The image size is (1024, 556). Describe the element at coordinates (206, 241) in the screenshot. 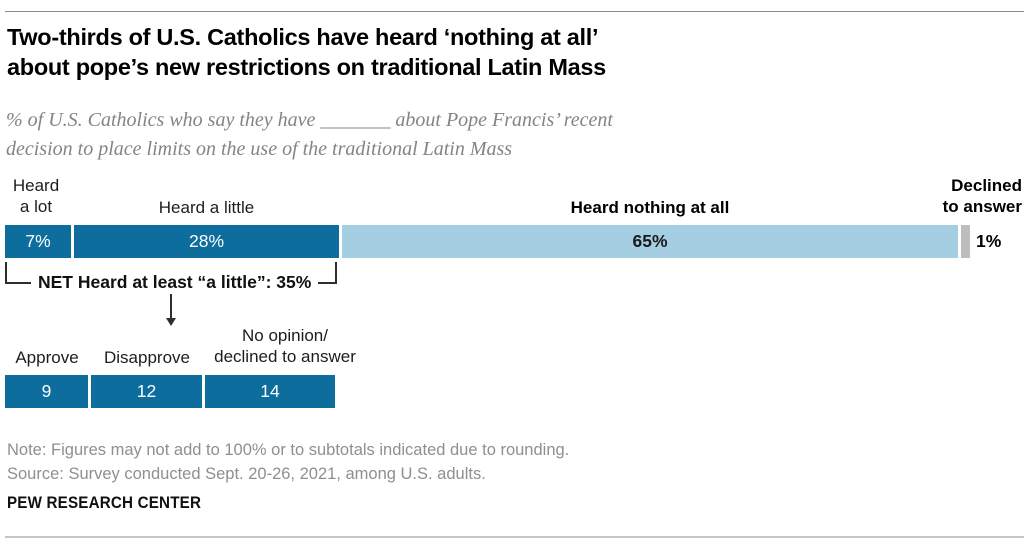

I see `bar-segment-heard-a-little: 28%` at that location.